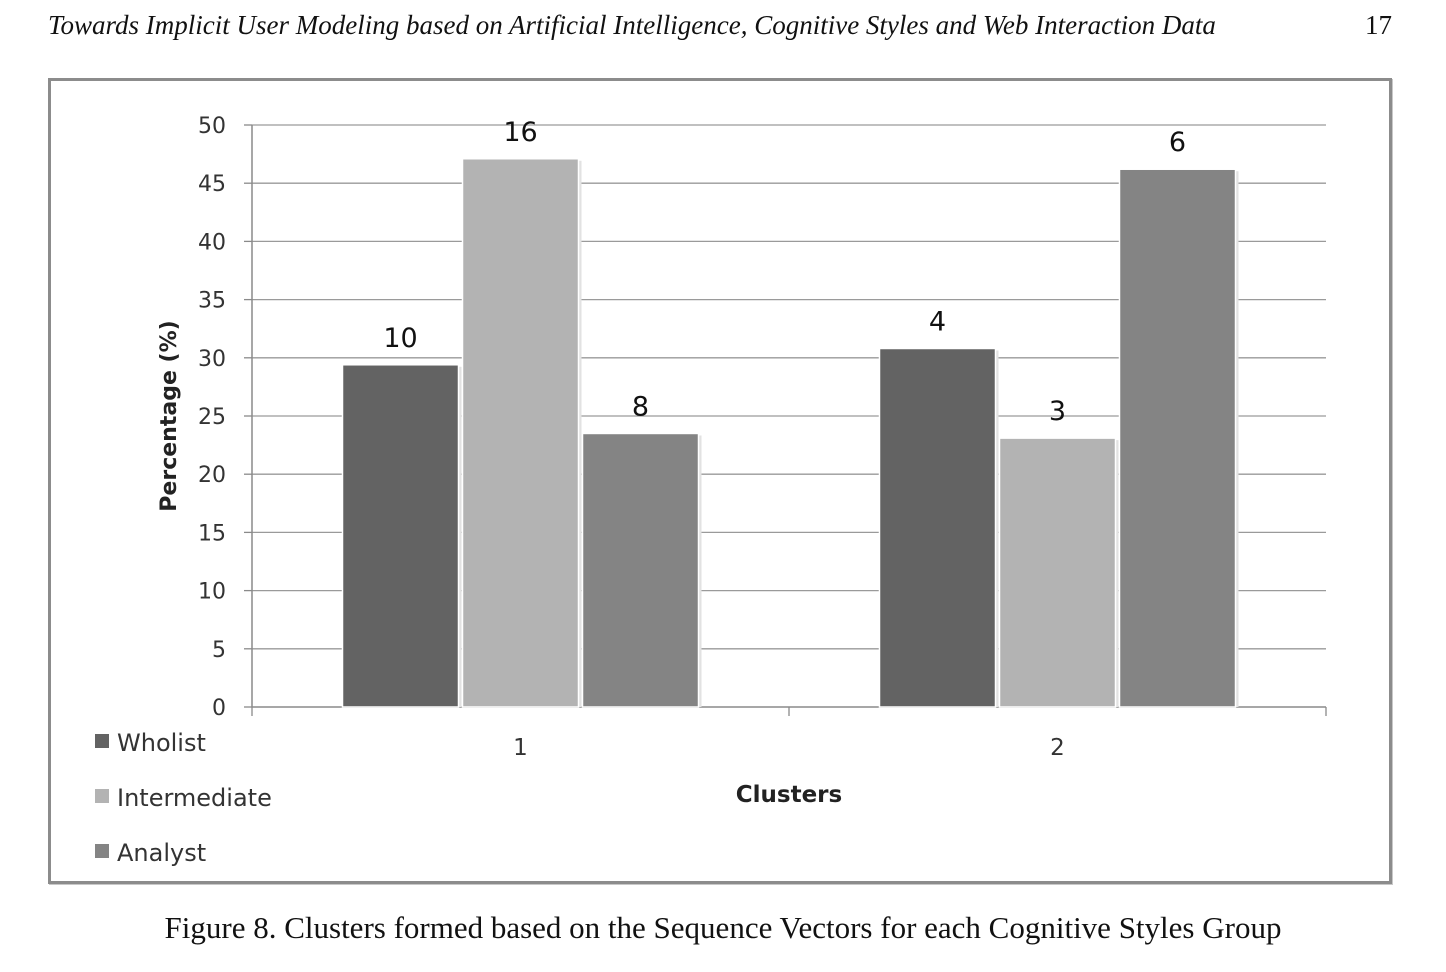 The image size is (1446, 972). Describe the element at coordinates (102, 851) in the screenshot. I see `legend-swatch-analyst` at that location.